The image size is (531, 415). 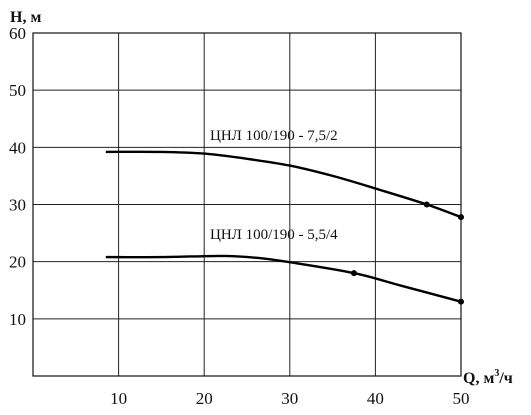 What do you see at coordinates (274, 136) in the screenshot?
I see `series-label-upper: ЦНЛ 100/190 - 7,5/2` at bounding box center [274, 136].